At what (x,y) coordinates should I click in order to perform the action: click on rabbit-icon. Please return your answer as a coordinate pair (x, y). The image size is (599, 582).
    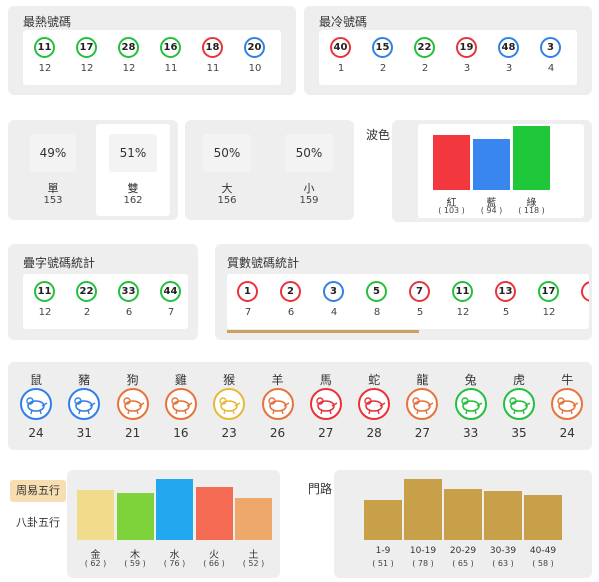
    Looking at the image, I should click on (470, 404).